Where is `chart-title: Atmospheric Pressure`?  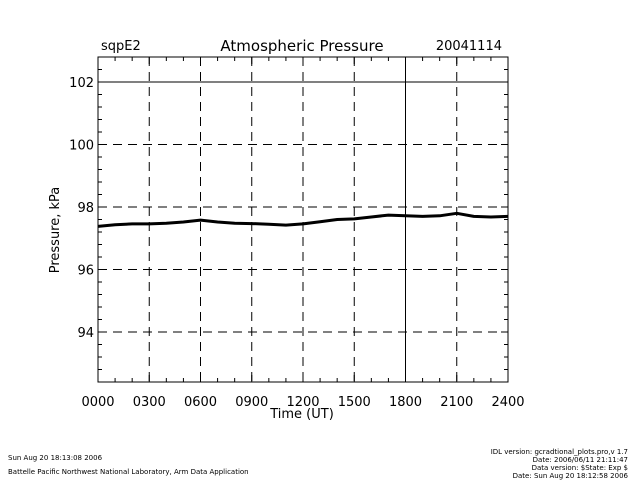
chart-title: Atmospheric Pressure is located at coordinates (301, 46).